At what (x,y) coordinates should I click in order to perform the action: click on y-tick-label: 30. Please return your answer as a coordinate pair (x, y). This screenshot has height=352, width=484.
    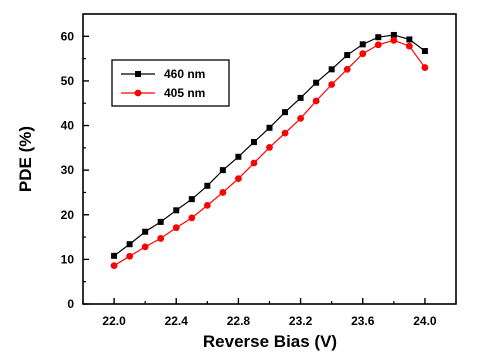
    Looking at the image, I should click on (68, 170).